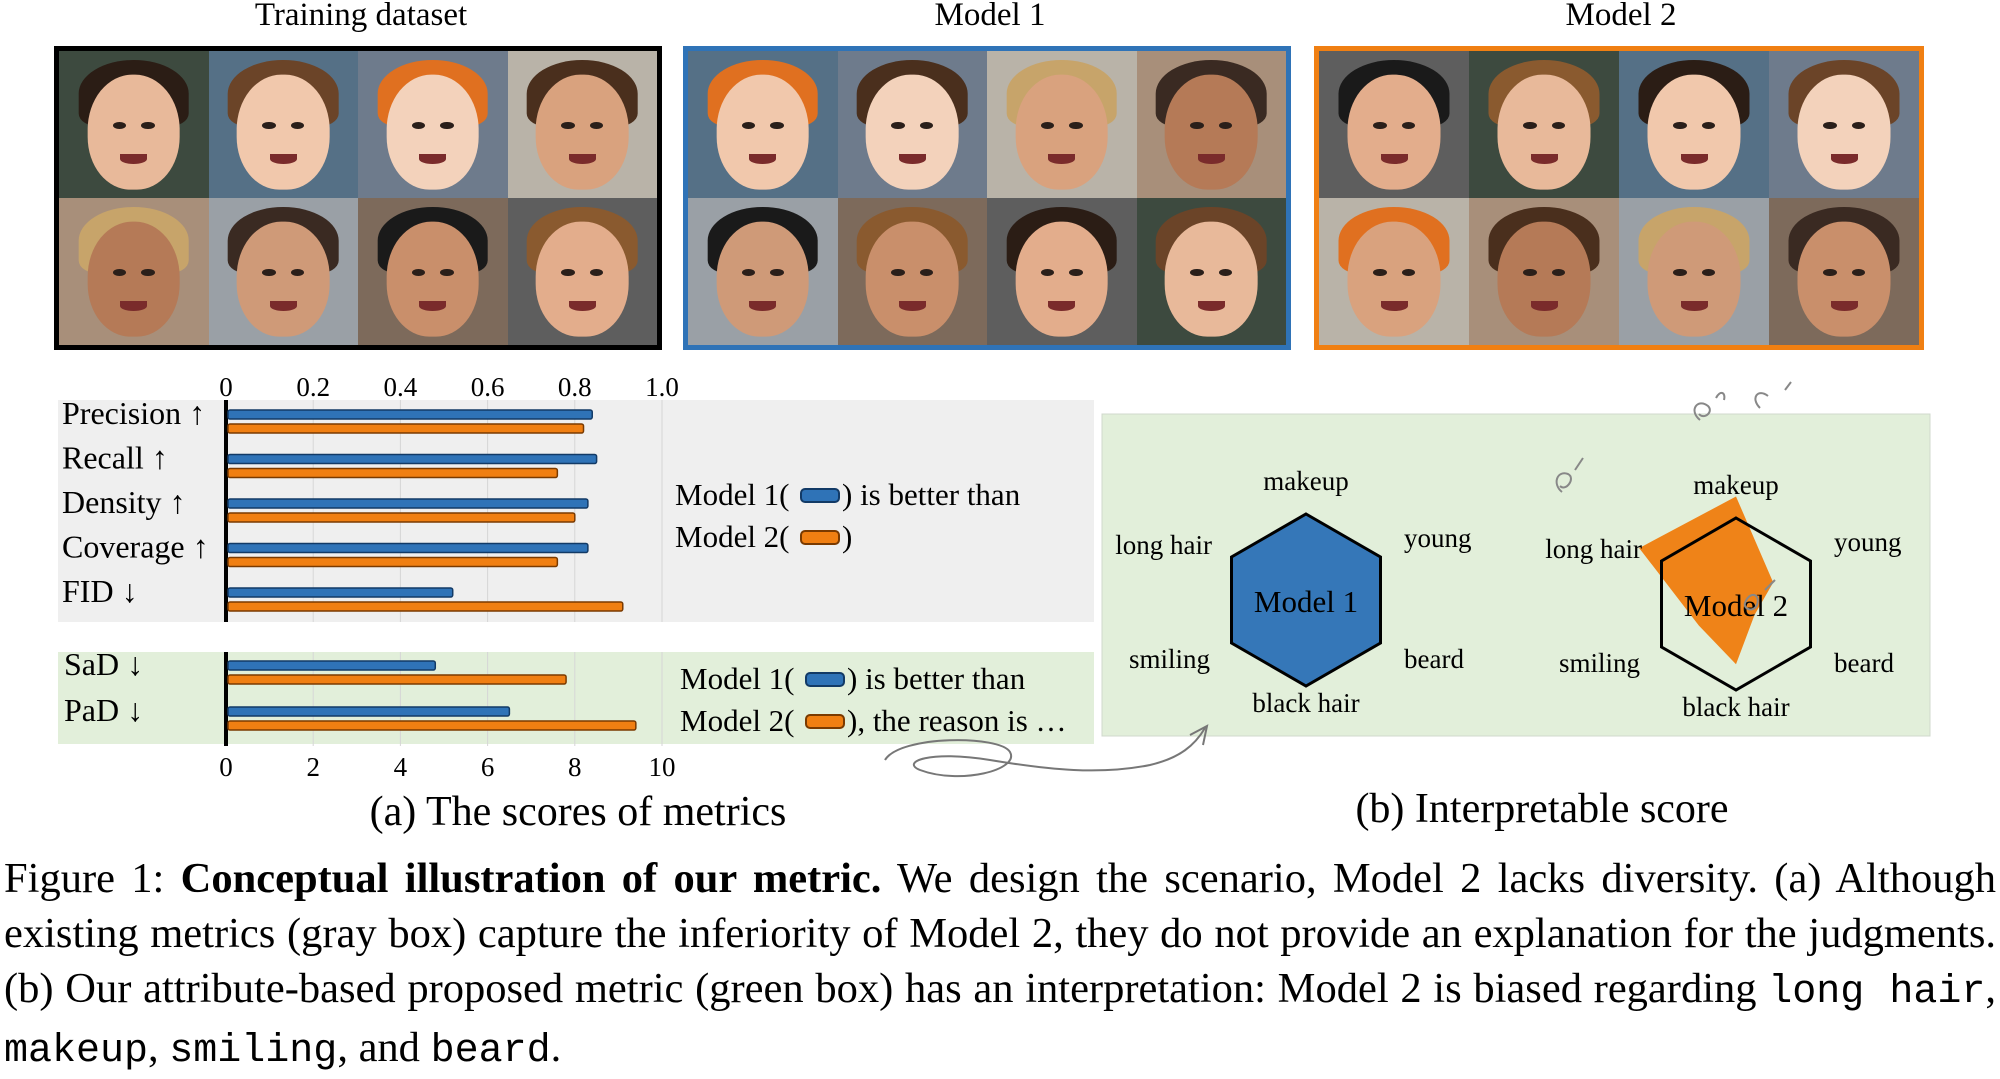 This screenshot has width=2000, height=1079. What do you see at coordinates (531, 878) in the screenshot?
I see `caption-bold: Conceptual illustration of our metric.` at bounding box center [531, 878].